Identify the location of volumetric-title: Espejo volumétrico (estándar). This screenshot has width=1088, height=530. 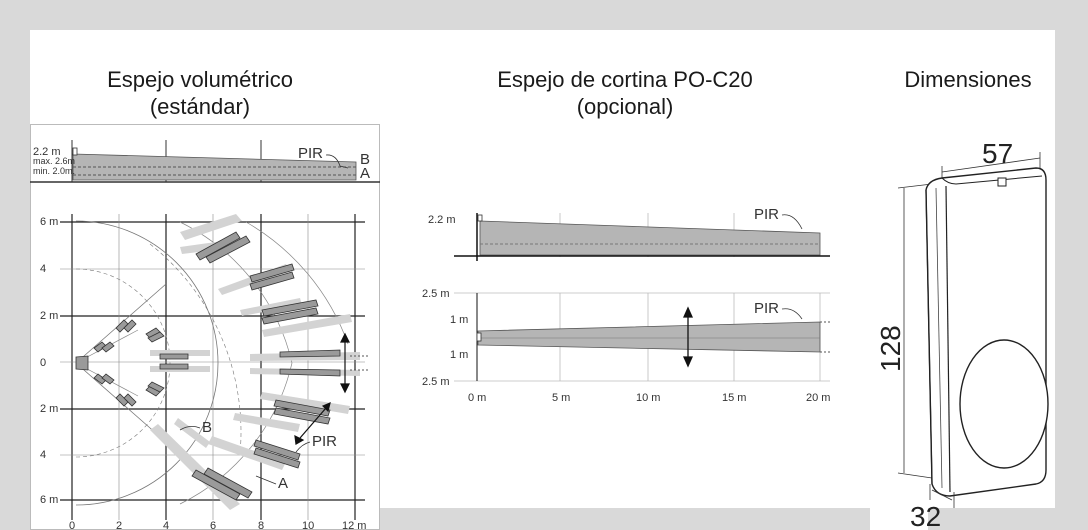
(200, 93).